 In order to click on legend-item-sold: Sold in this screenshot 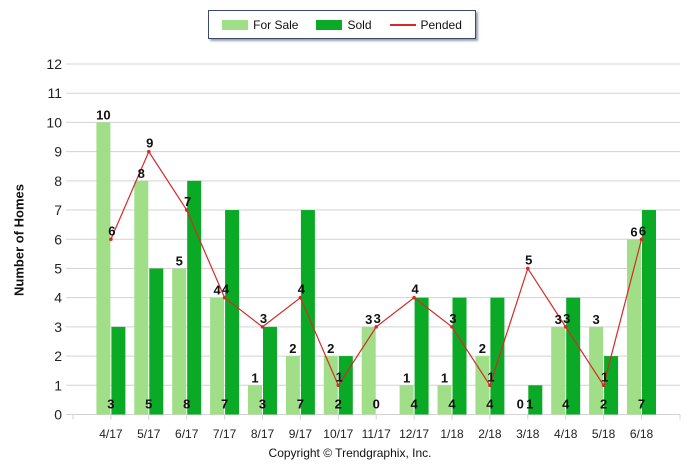, I will do `click(344, 24)`.